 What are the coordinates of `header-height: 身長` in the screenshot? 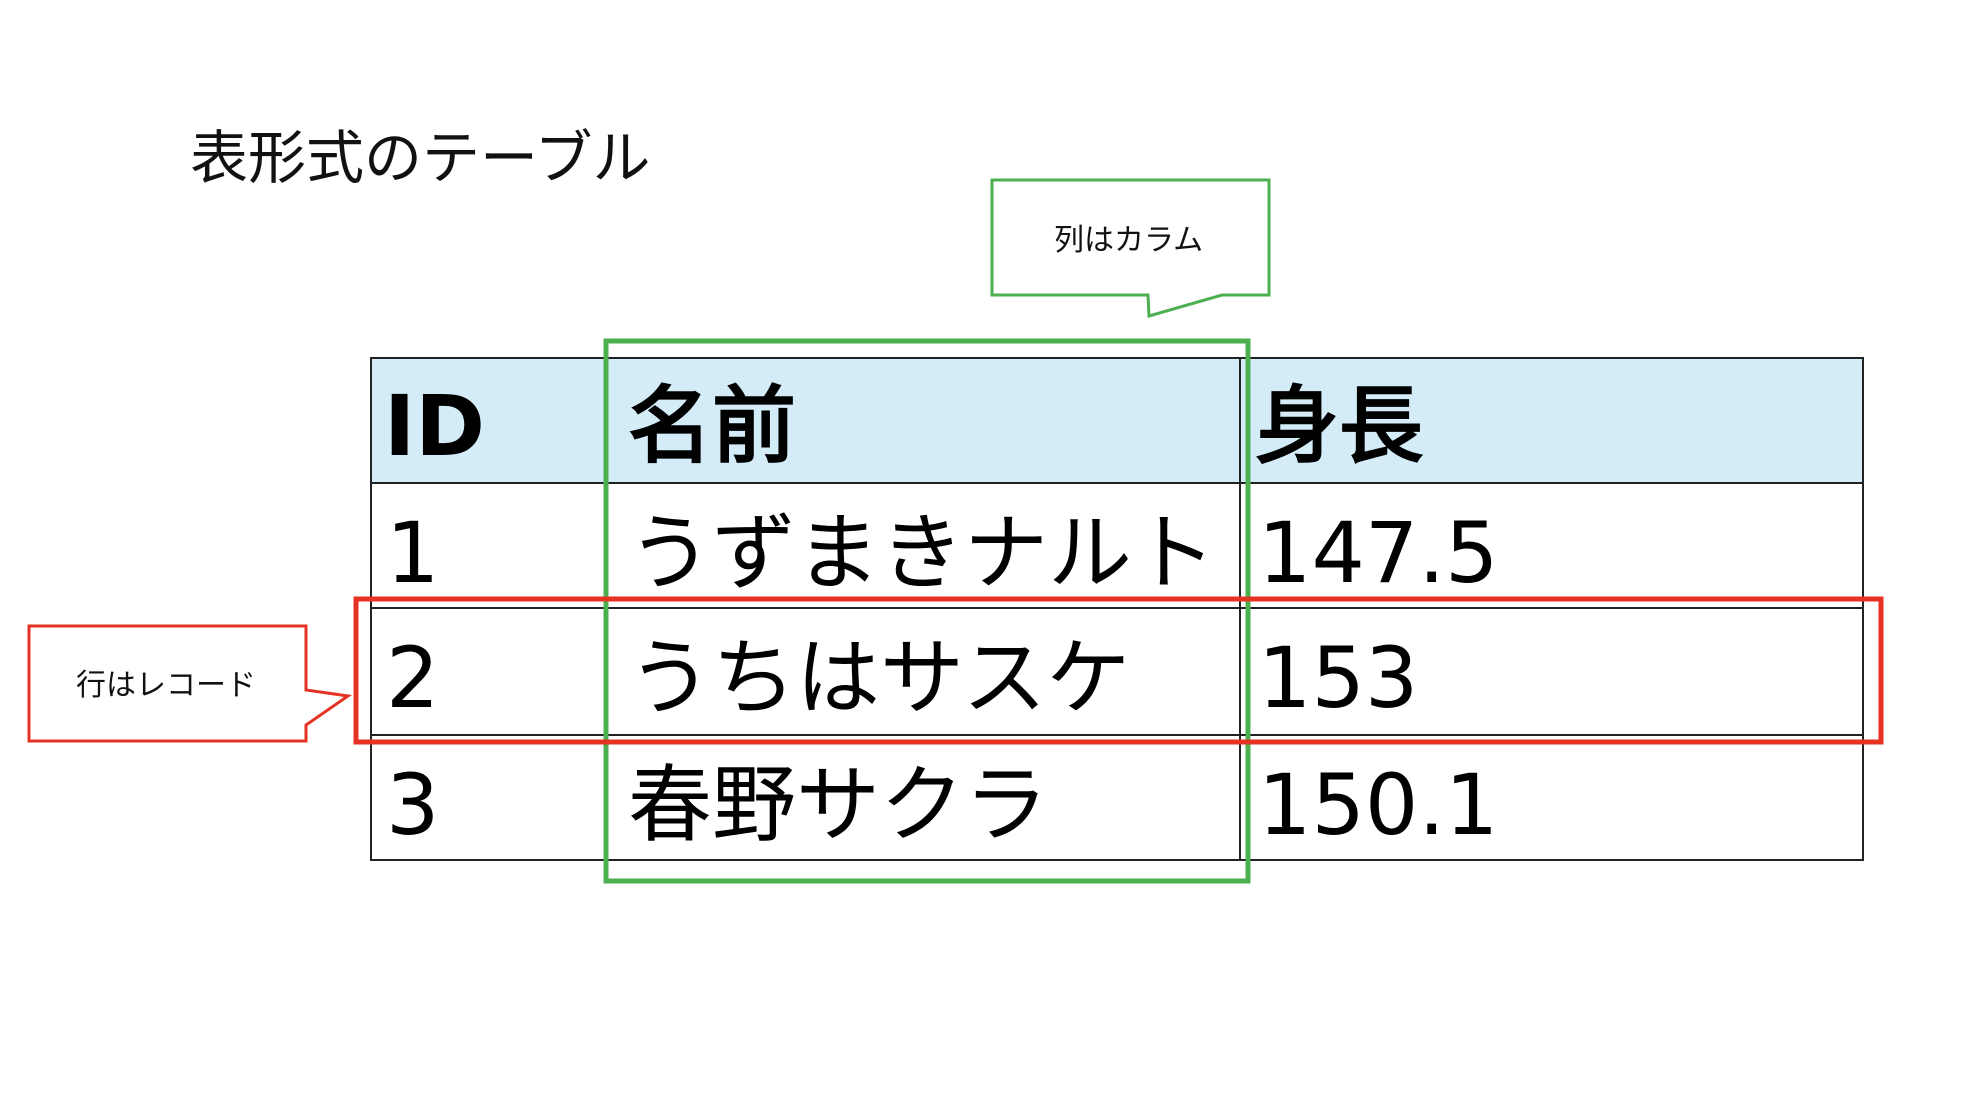 It's located at (1339, 426).